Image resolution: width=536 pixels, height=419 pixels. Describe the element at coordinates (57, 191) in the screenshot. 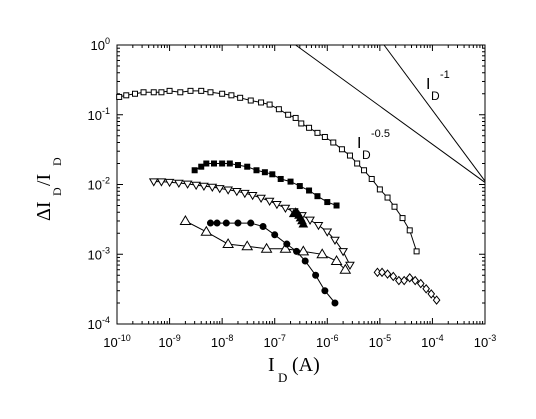

I see `y-axis-sub1: D` at that location.